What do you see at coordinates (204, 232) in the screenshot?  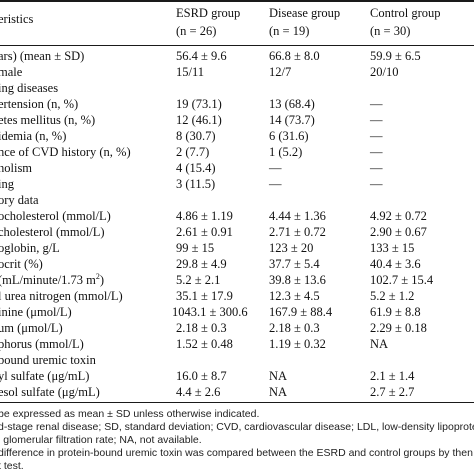 I see `cell-esrd: 2.61 ± 0.91` at bounding box center [204, 232].